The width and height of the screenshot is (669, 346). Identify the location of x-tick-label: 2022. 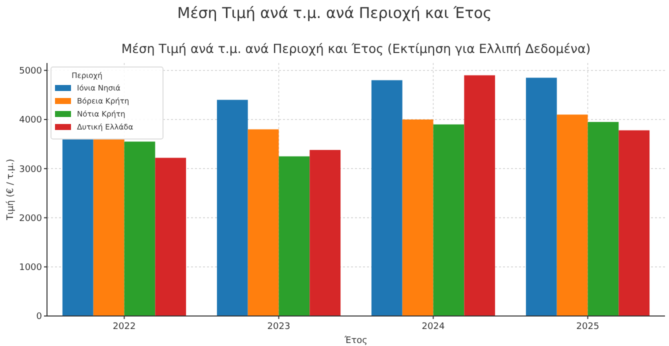
(124, 327).